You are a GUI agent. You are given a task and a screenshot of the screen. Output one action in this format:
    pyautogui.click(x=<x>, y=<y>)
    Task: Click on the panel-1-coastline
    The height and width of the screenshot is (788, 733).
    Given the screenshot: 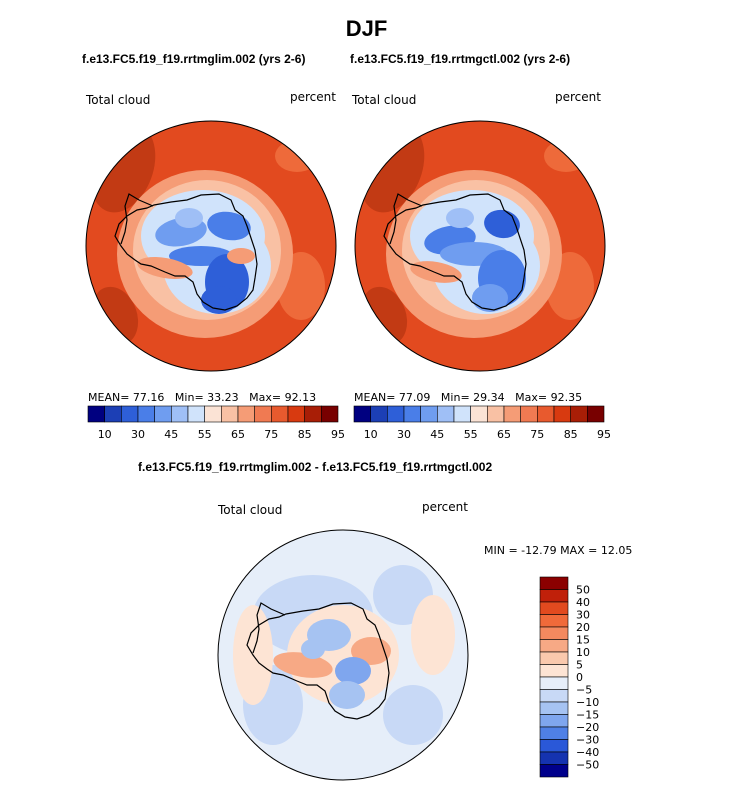 What is the action you would take?
    pyautogui.click(x=186, y=252)
    